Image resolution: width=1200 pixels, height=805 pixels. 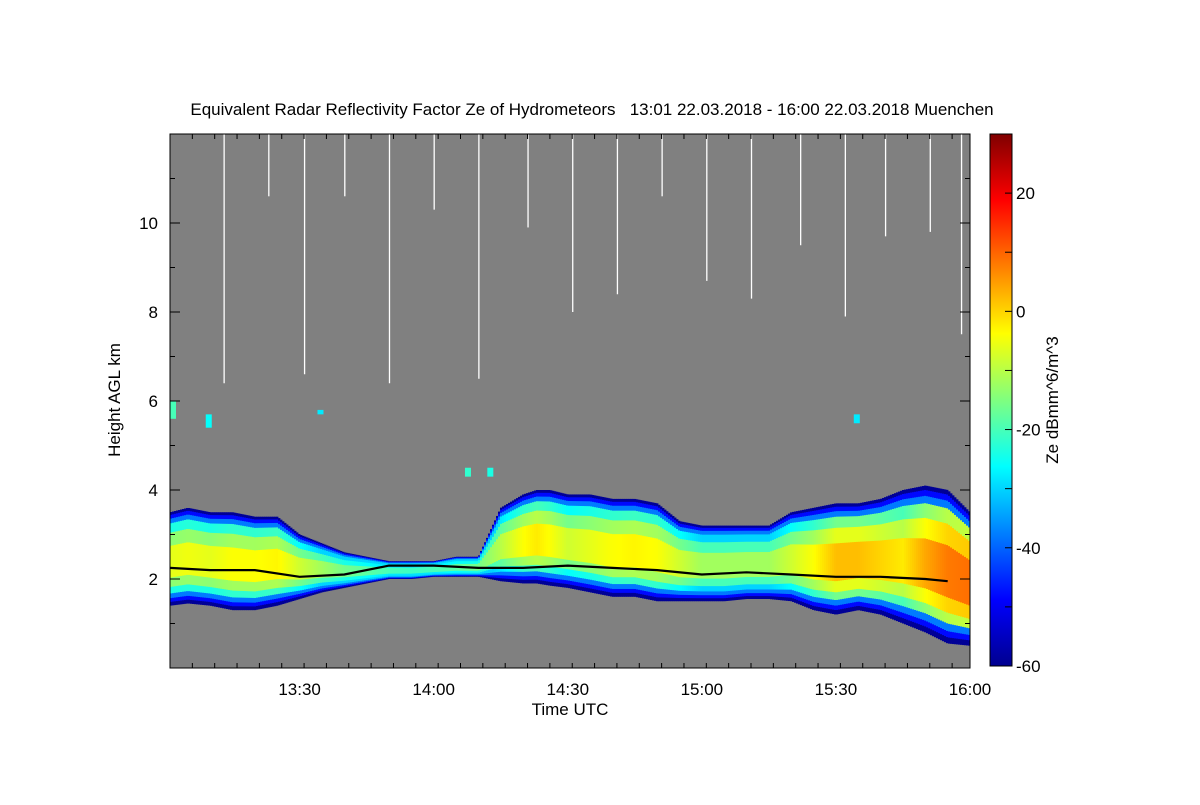 I want to click on x-tick-label: 14:00, so click(x=433, y=689).